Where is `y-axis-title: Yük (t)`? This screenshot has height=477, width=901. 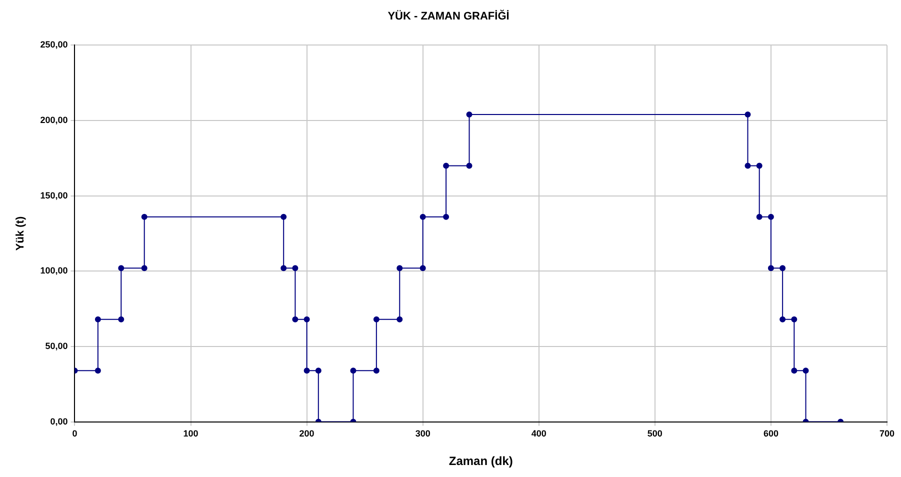 y-axis-title: Yük (t) is located at coordinates (20, 233).